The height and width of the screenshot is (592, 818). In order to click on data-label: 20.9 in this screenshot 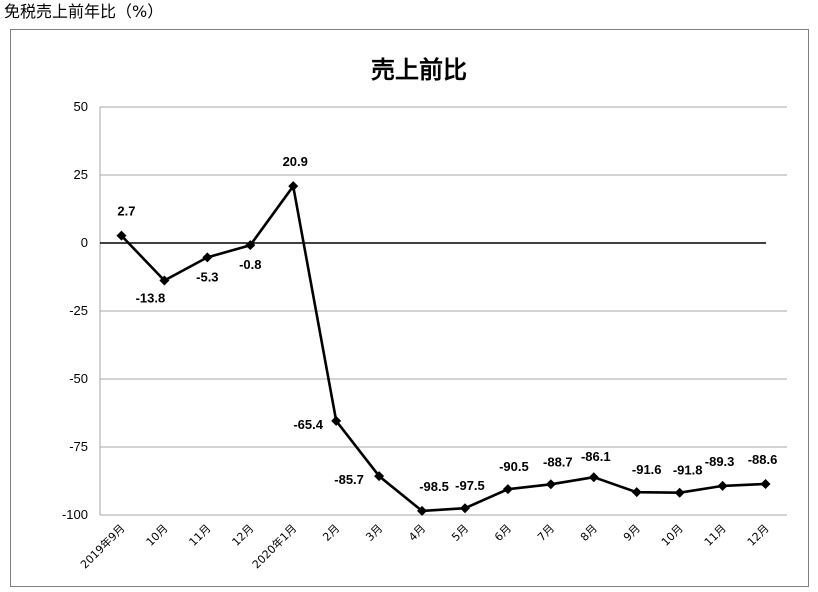, I will do `click(295, 161)`.